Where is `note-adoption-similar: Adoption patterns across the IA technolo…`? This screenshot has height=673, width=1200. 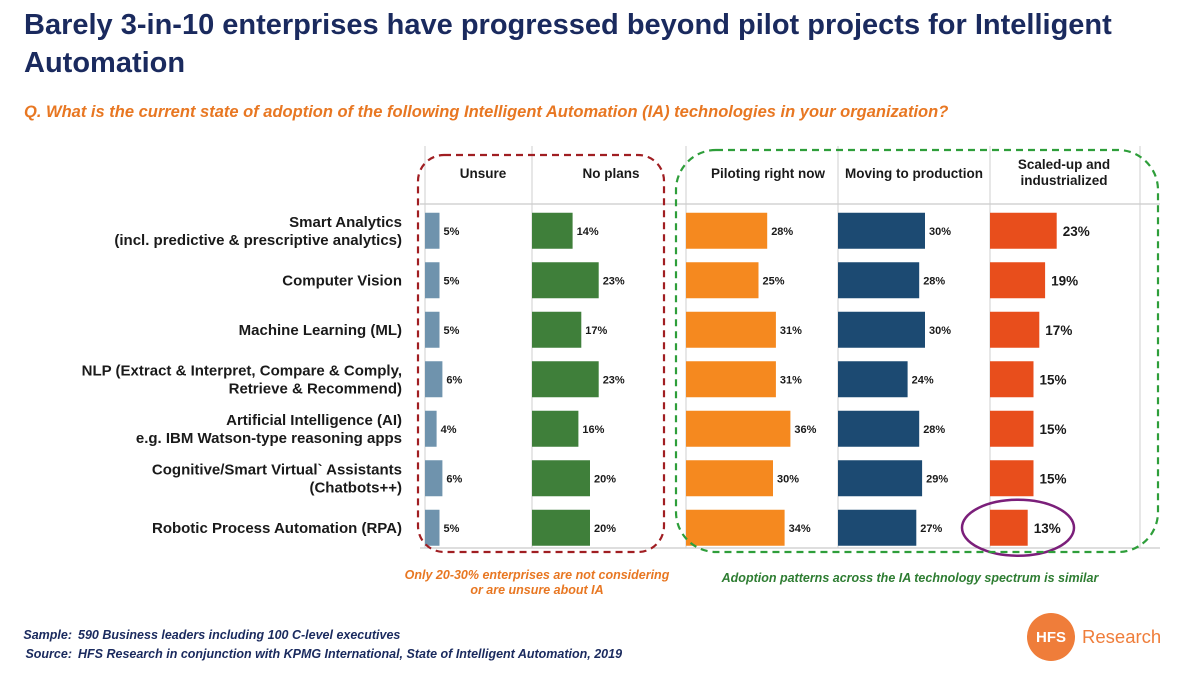 note-adoption-similar: Adoption patterns across the IA technolo… is located at coordinates (910, 578).